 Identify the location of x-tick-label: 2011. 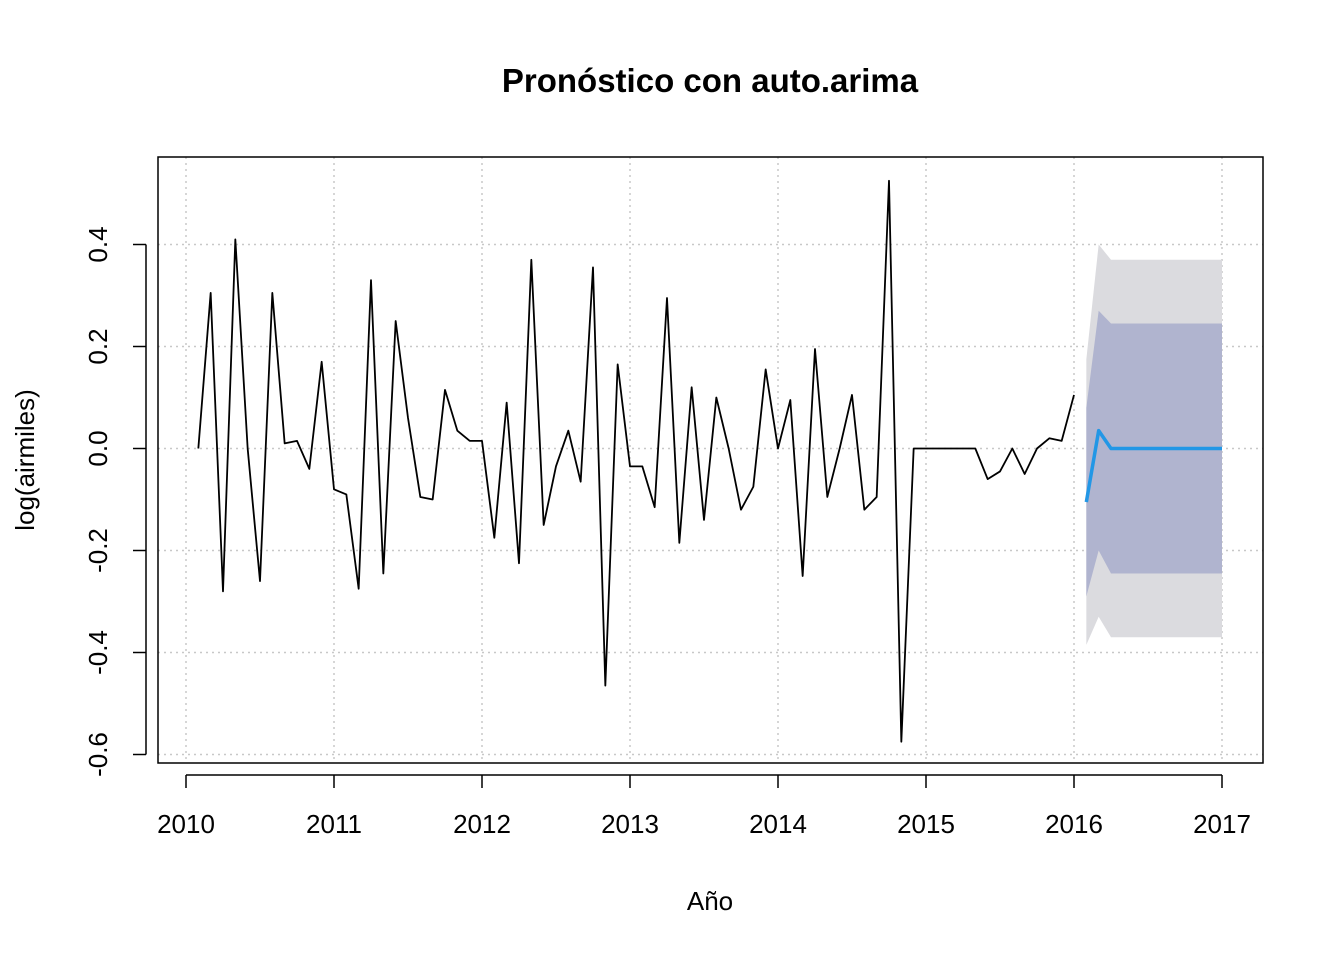
(334, 824).